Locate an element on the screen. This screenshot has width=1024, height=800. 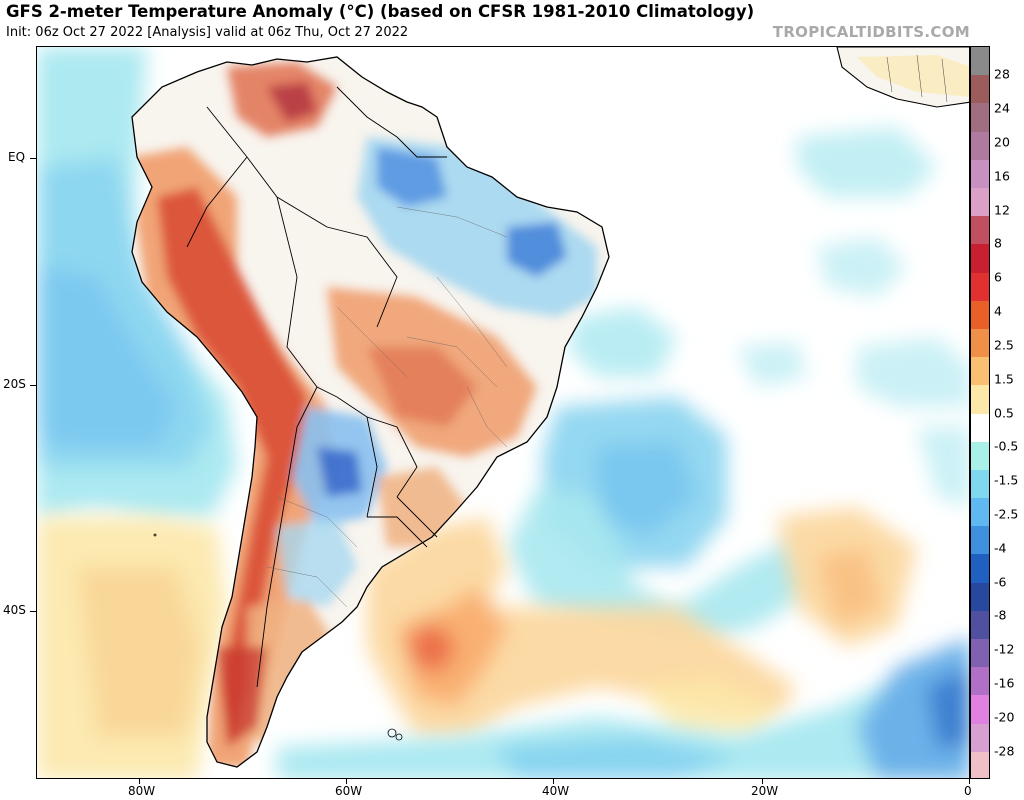
latitude-axis: EQ 20S 40S is located at coordinates (18, 412).